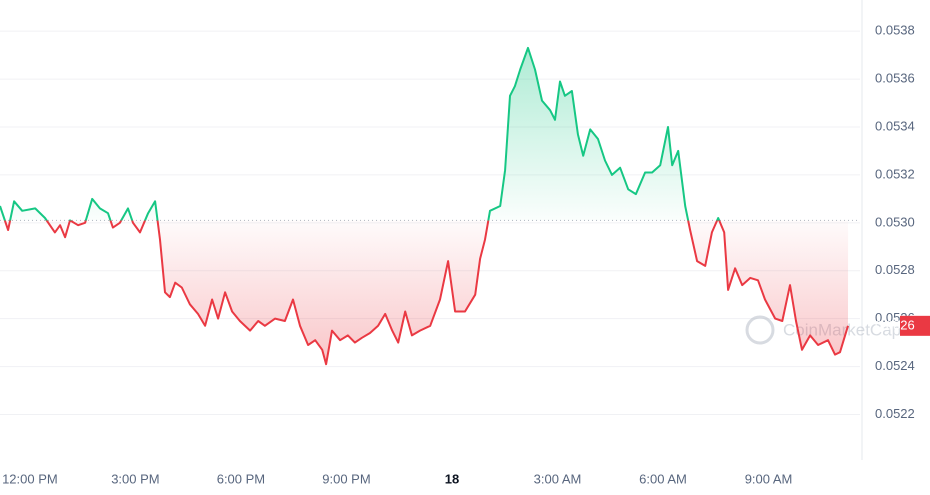  What do you see at coordinates (769, 478) in the screenshot?
I see `x-tick-label: 9:00 AM` at bounding box center [769, 478].